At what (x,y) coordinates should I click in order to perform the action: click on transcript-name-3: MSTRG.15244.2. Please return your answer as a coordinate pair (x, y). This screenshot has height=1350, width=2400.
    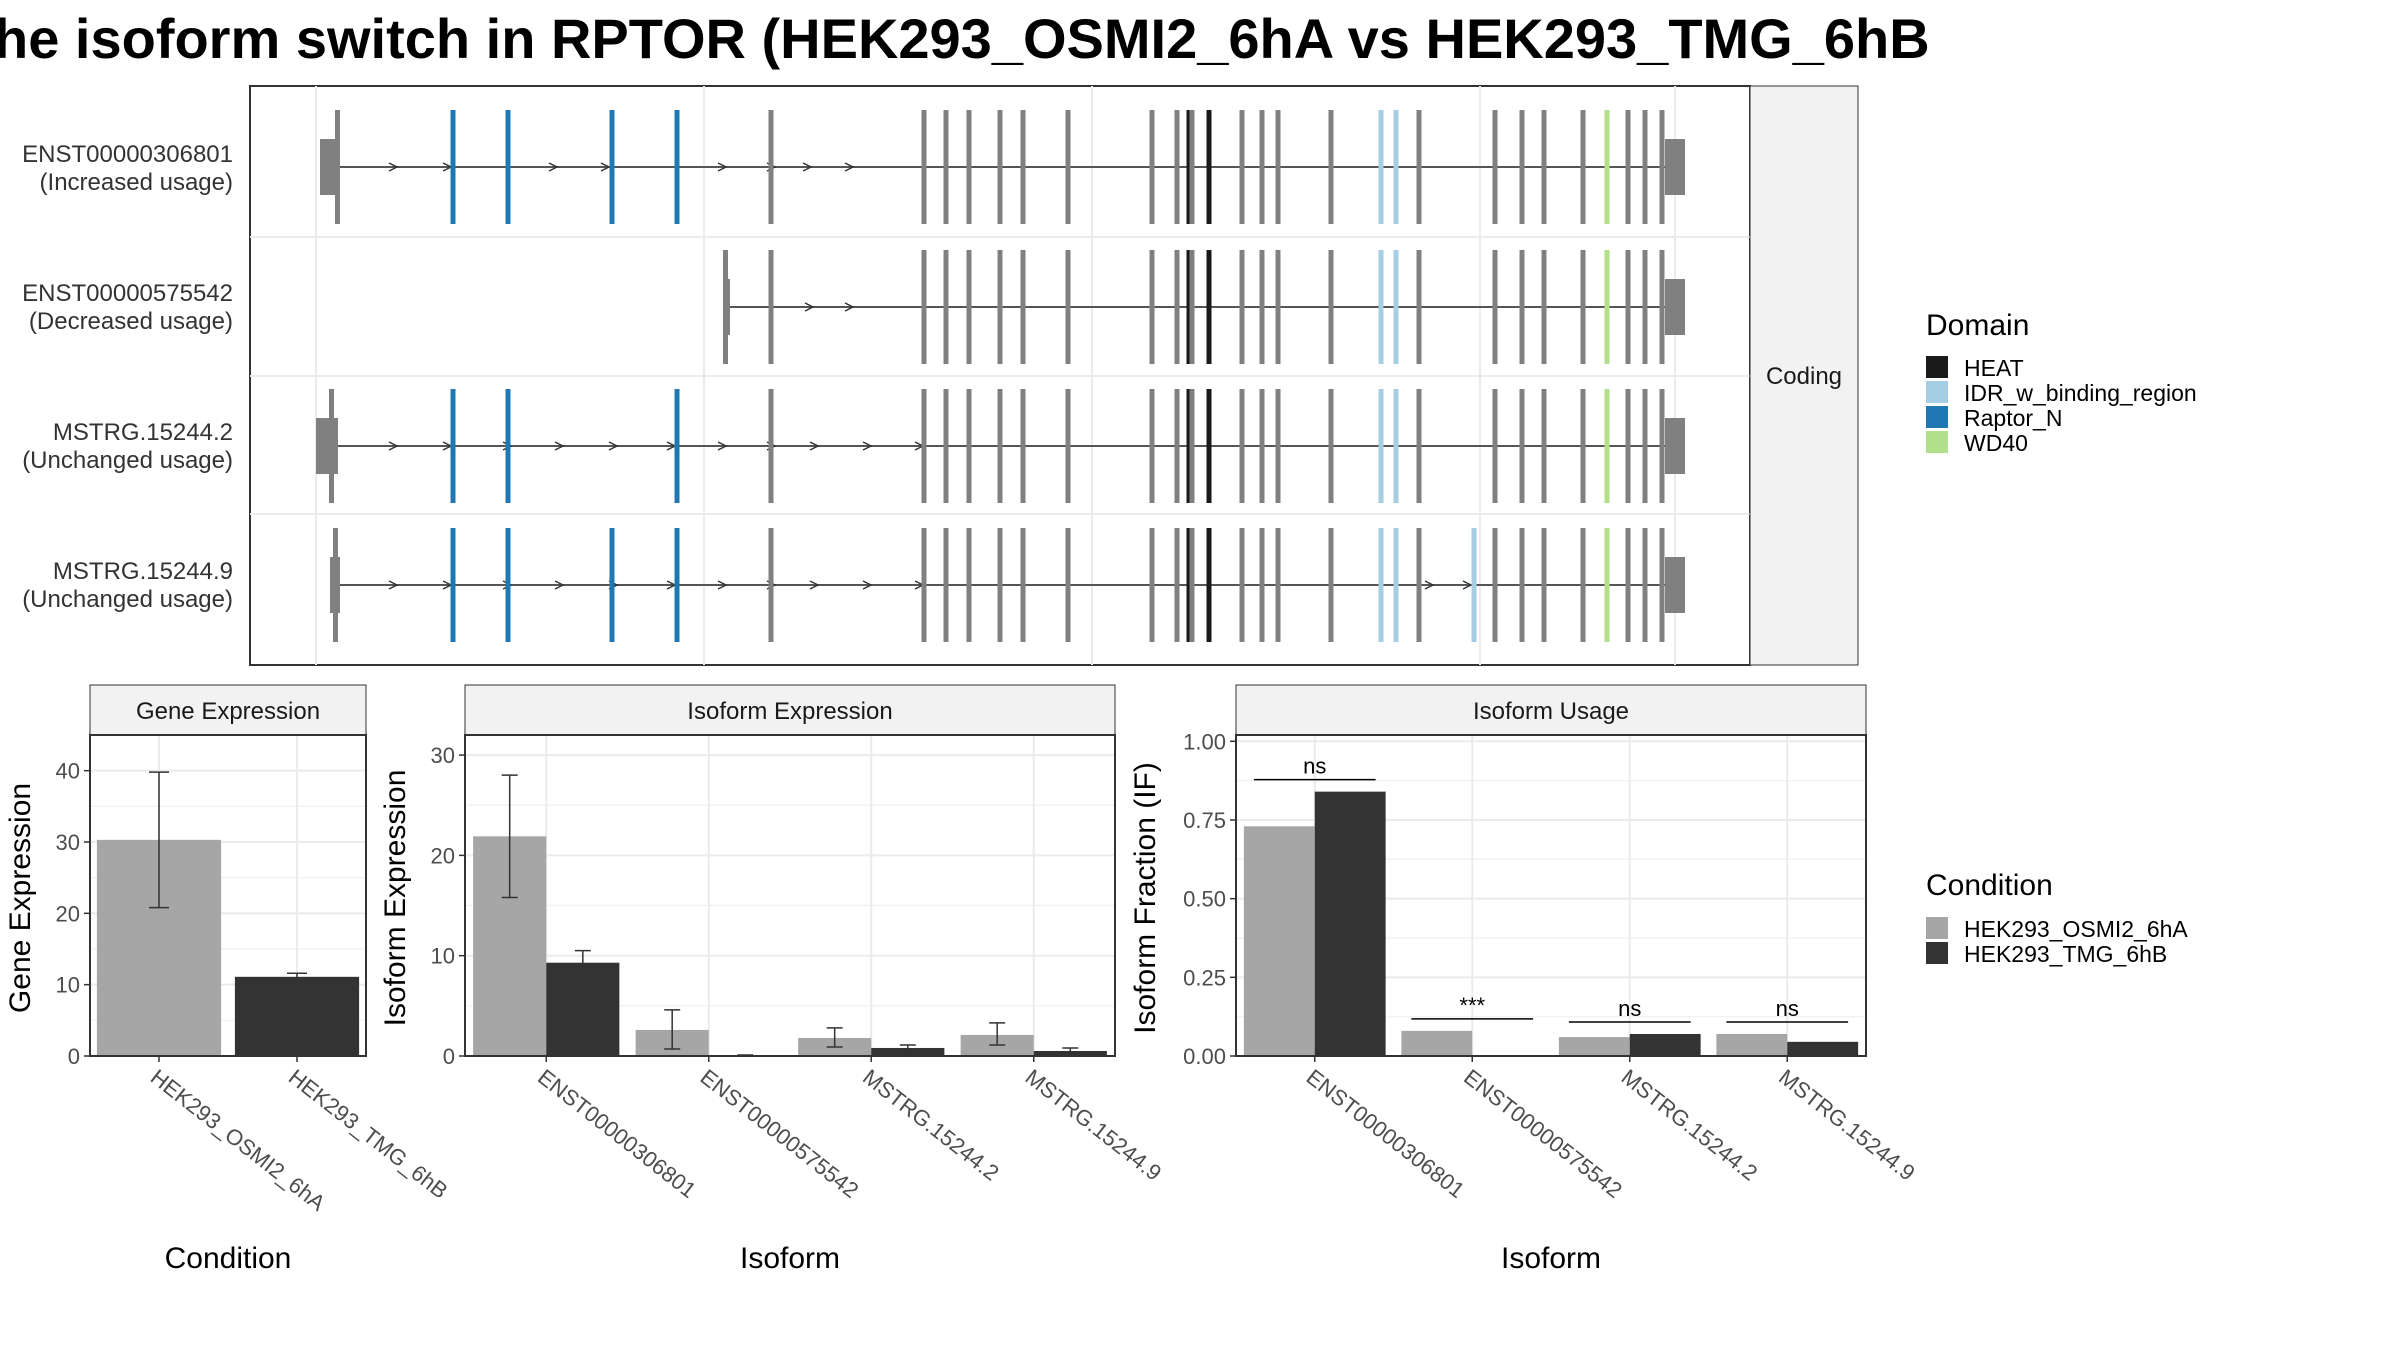
    Looking at the image, I should click on (143, 432).